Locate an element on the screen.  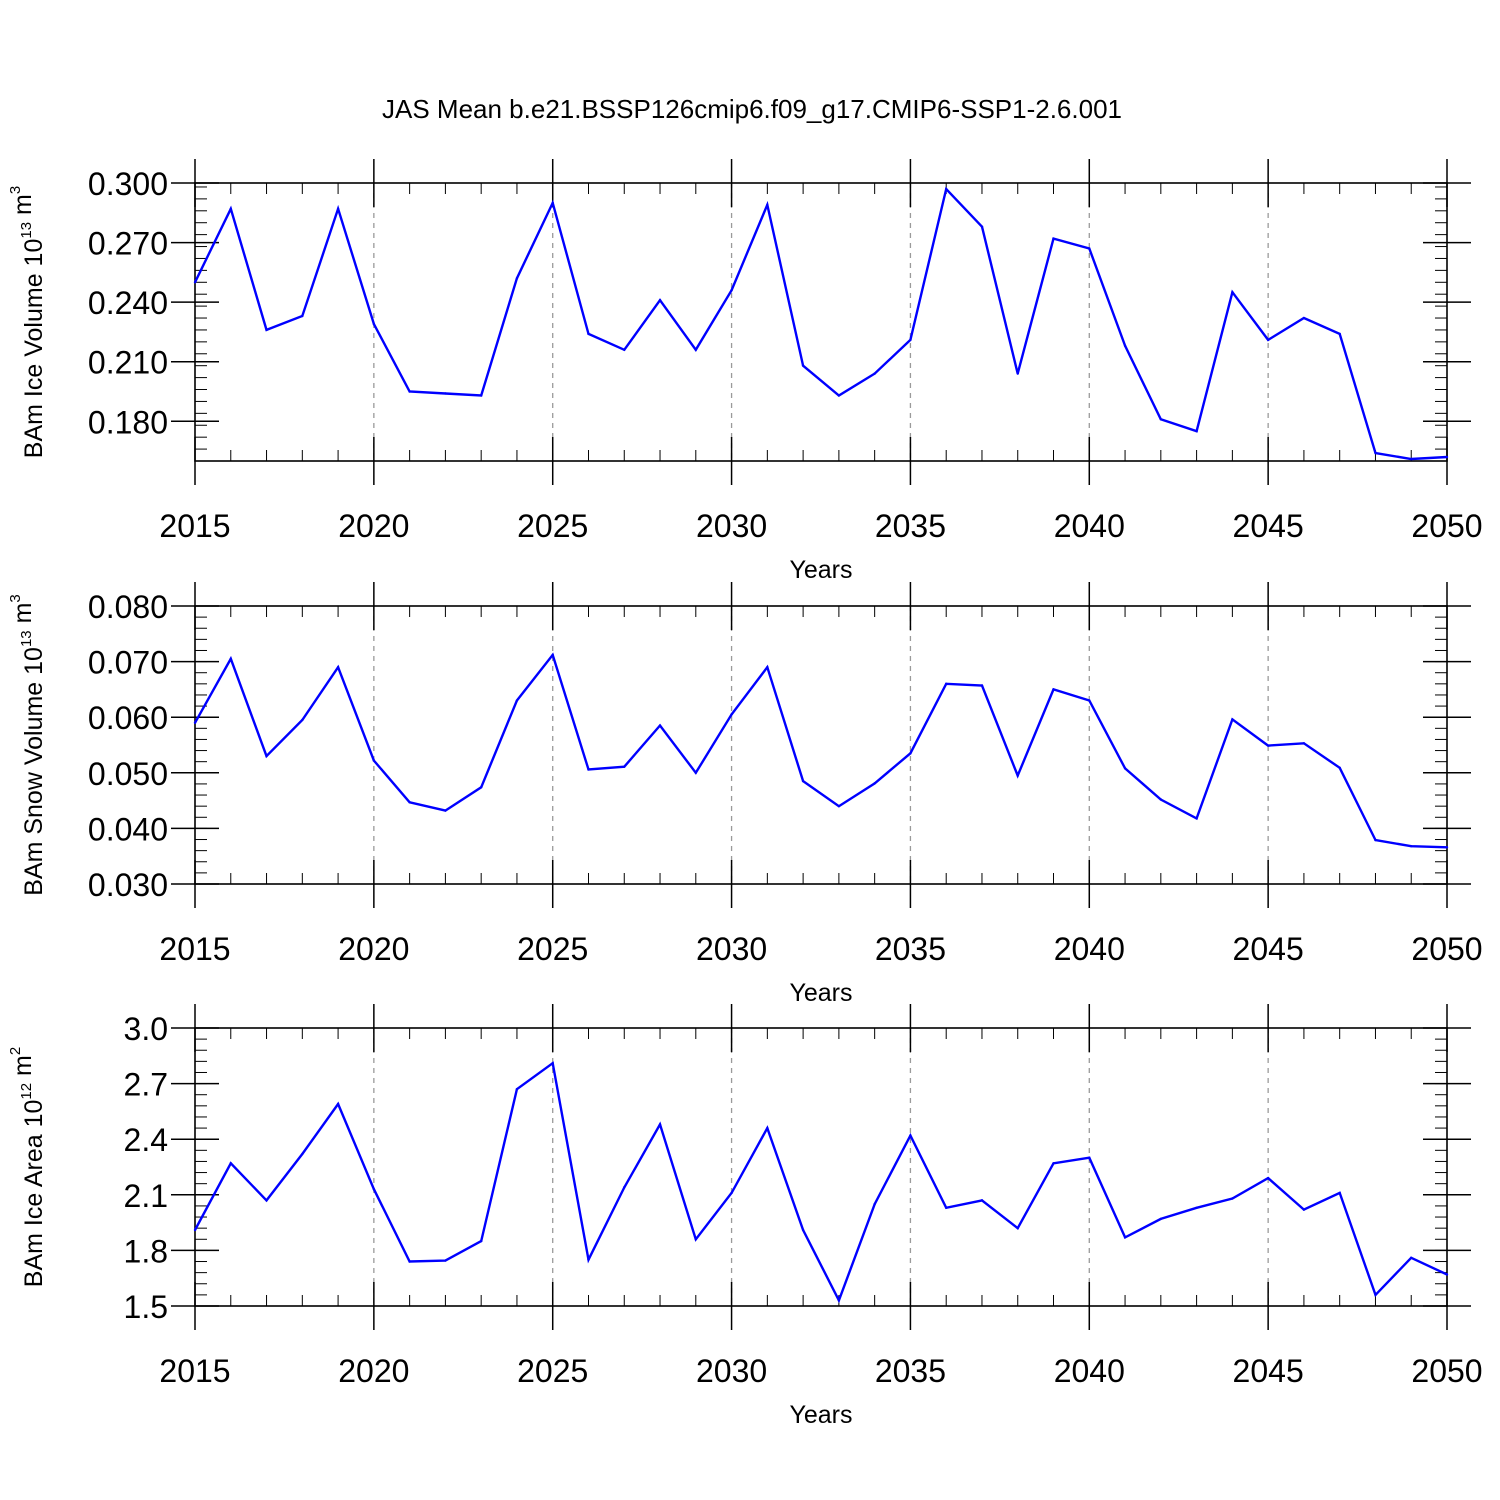
y-axis-title-text: m is located at coordinates (23, 617).